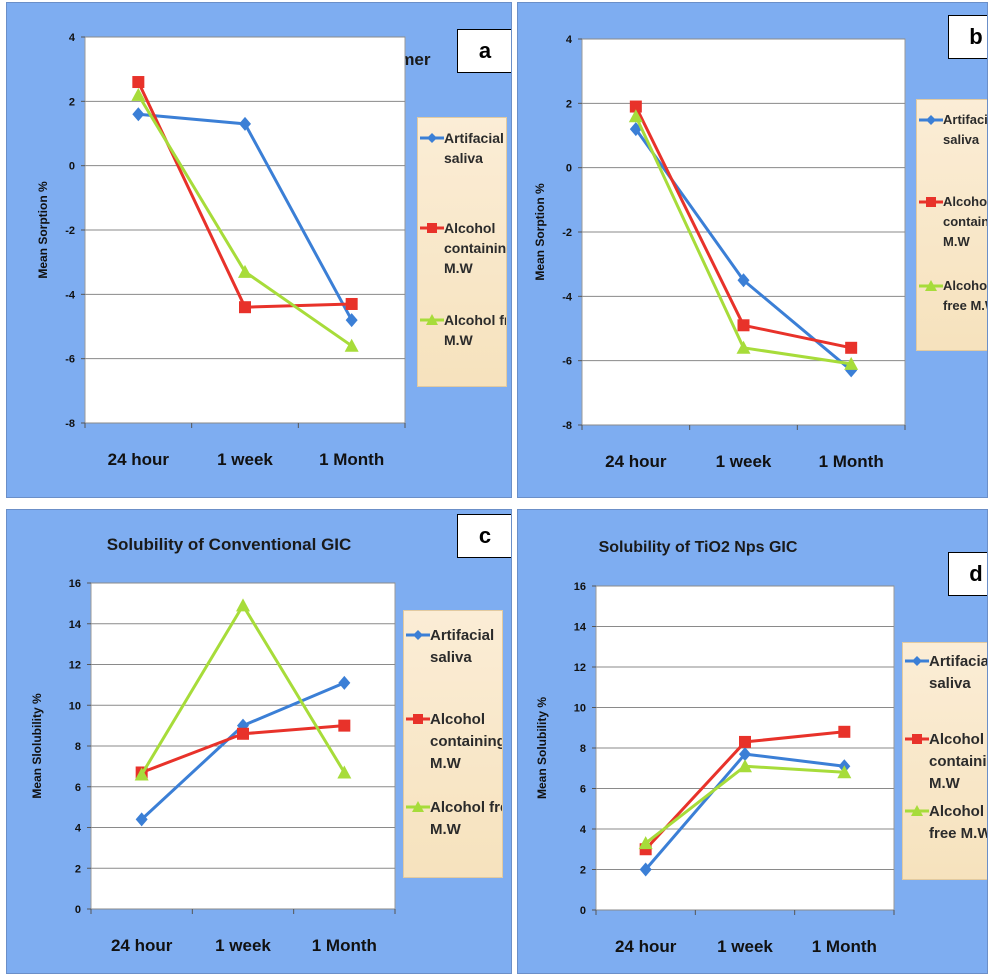 This screenshot has height=974, width=988. Describe the element at coordinates (75, 666) in the screenshot. I see `y-tick-label: 12` at that location.